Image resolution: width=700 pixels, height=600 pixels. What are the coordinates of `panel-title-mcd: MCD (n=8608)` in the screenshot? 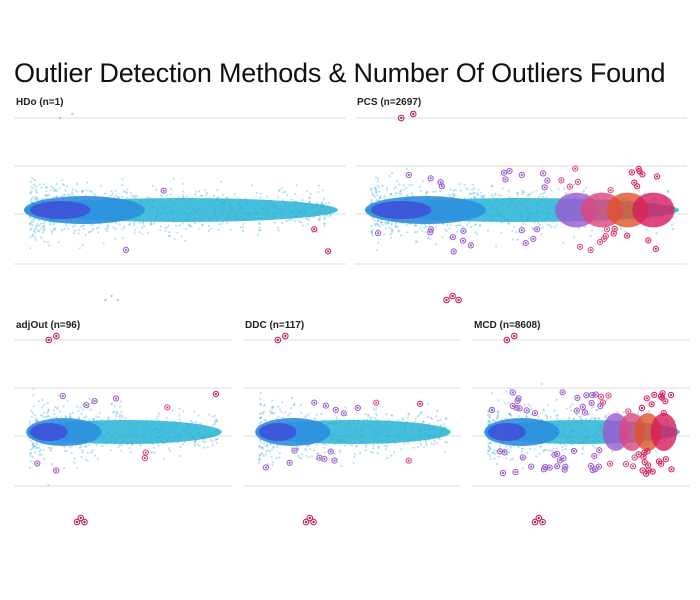 It's located at (507, 325).